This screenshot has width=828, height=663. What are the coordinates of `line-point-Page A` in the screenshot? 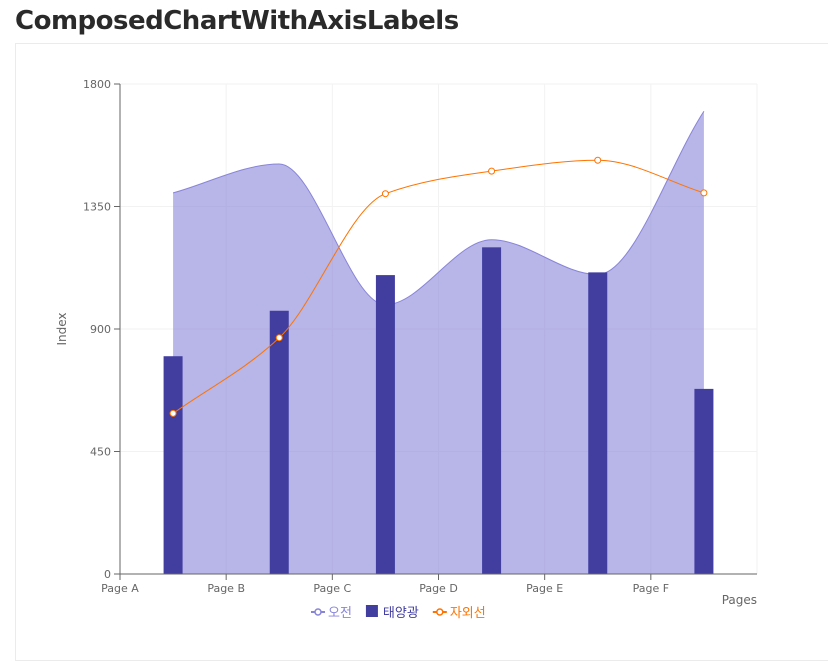 It's located at (173, 413).